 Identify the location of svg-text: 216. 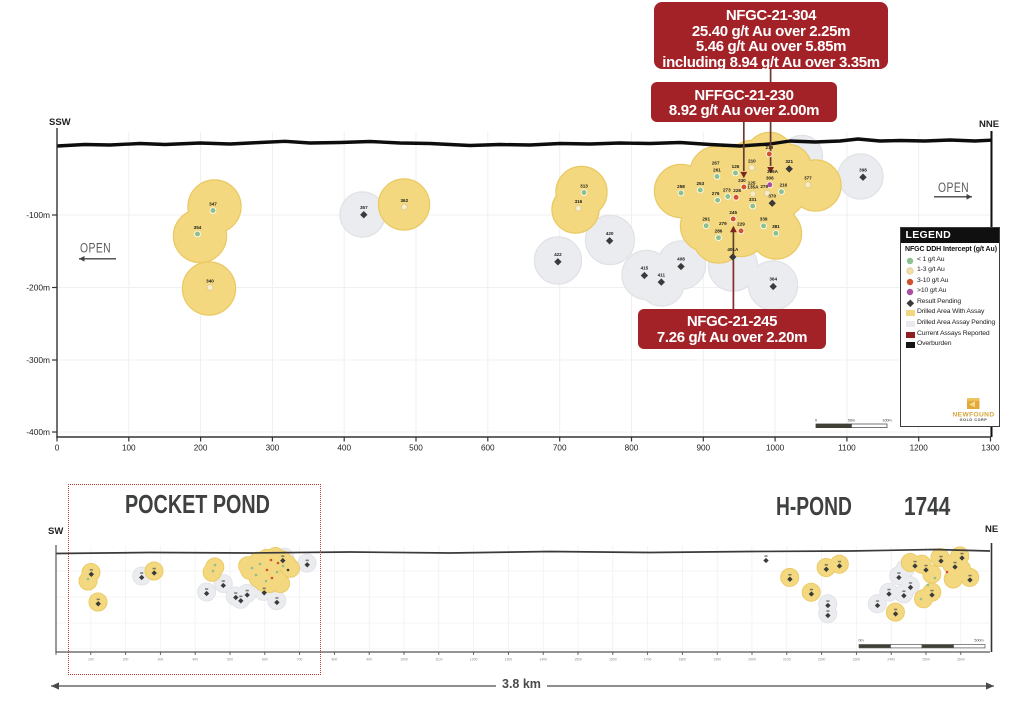
(784, 185).